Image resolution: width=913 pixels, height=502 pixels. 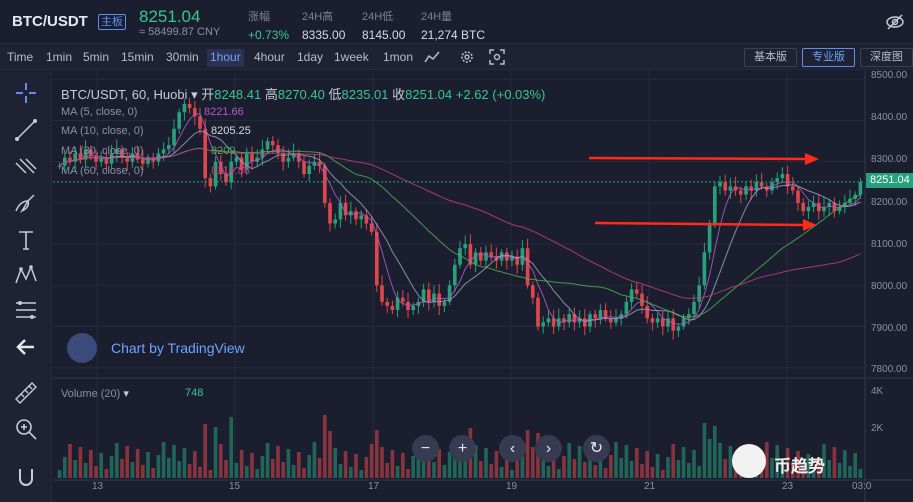 I want to click on crosshair-icon, so click(x=26, y=93).